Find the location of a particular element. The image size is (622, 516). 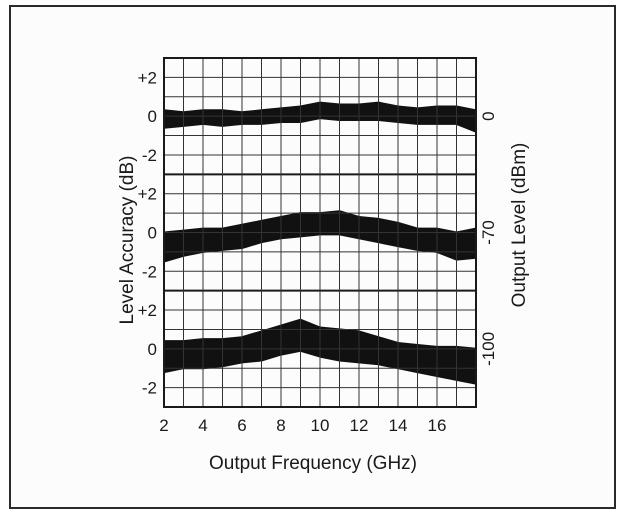

y-axis-title-right: Output Level (dBm) is located at coordinates (519, 225).